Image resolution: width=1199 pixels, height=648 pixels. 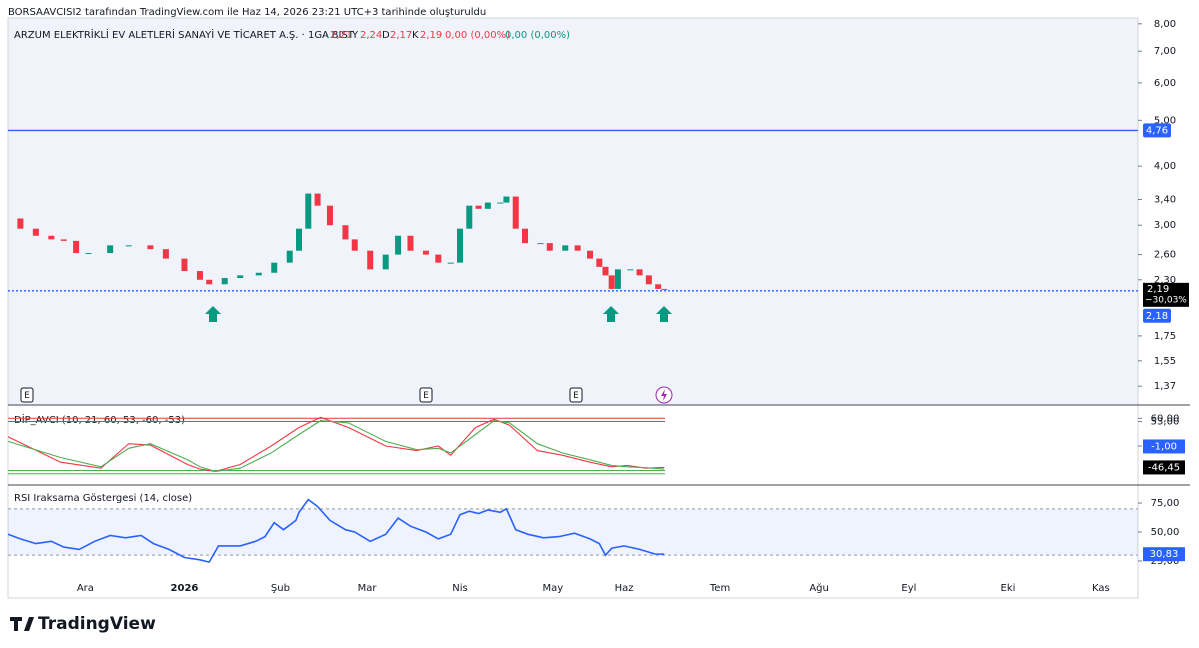 I want to click on x-tick-label: Mar, so click(x=368, y=588).